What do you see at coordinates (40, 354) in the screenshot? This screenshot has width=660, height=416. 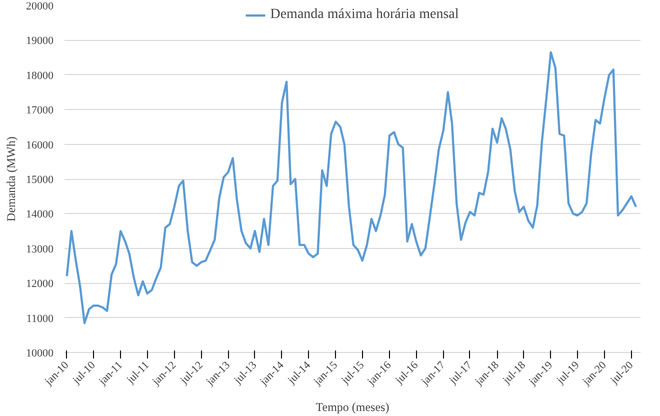 I see `y-tick-label: 10000` at bounding box center [40, 354].